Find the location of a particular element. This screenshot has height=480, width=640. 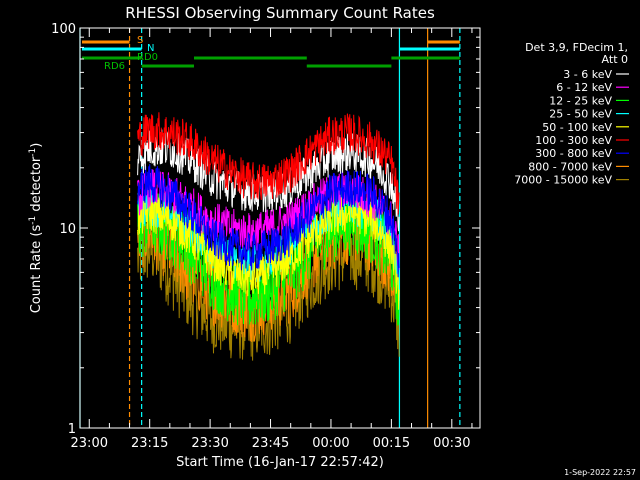

y-axis-title-part3: ) is located at coordinates (36, 145).